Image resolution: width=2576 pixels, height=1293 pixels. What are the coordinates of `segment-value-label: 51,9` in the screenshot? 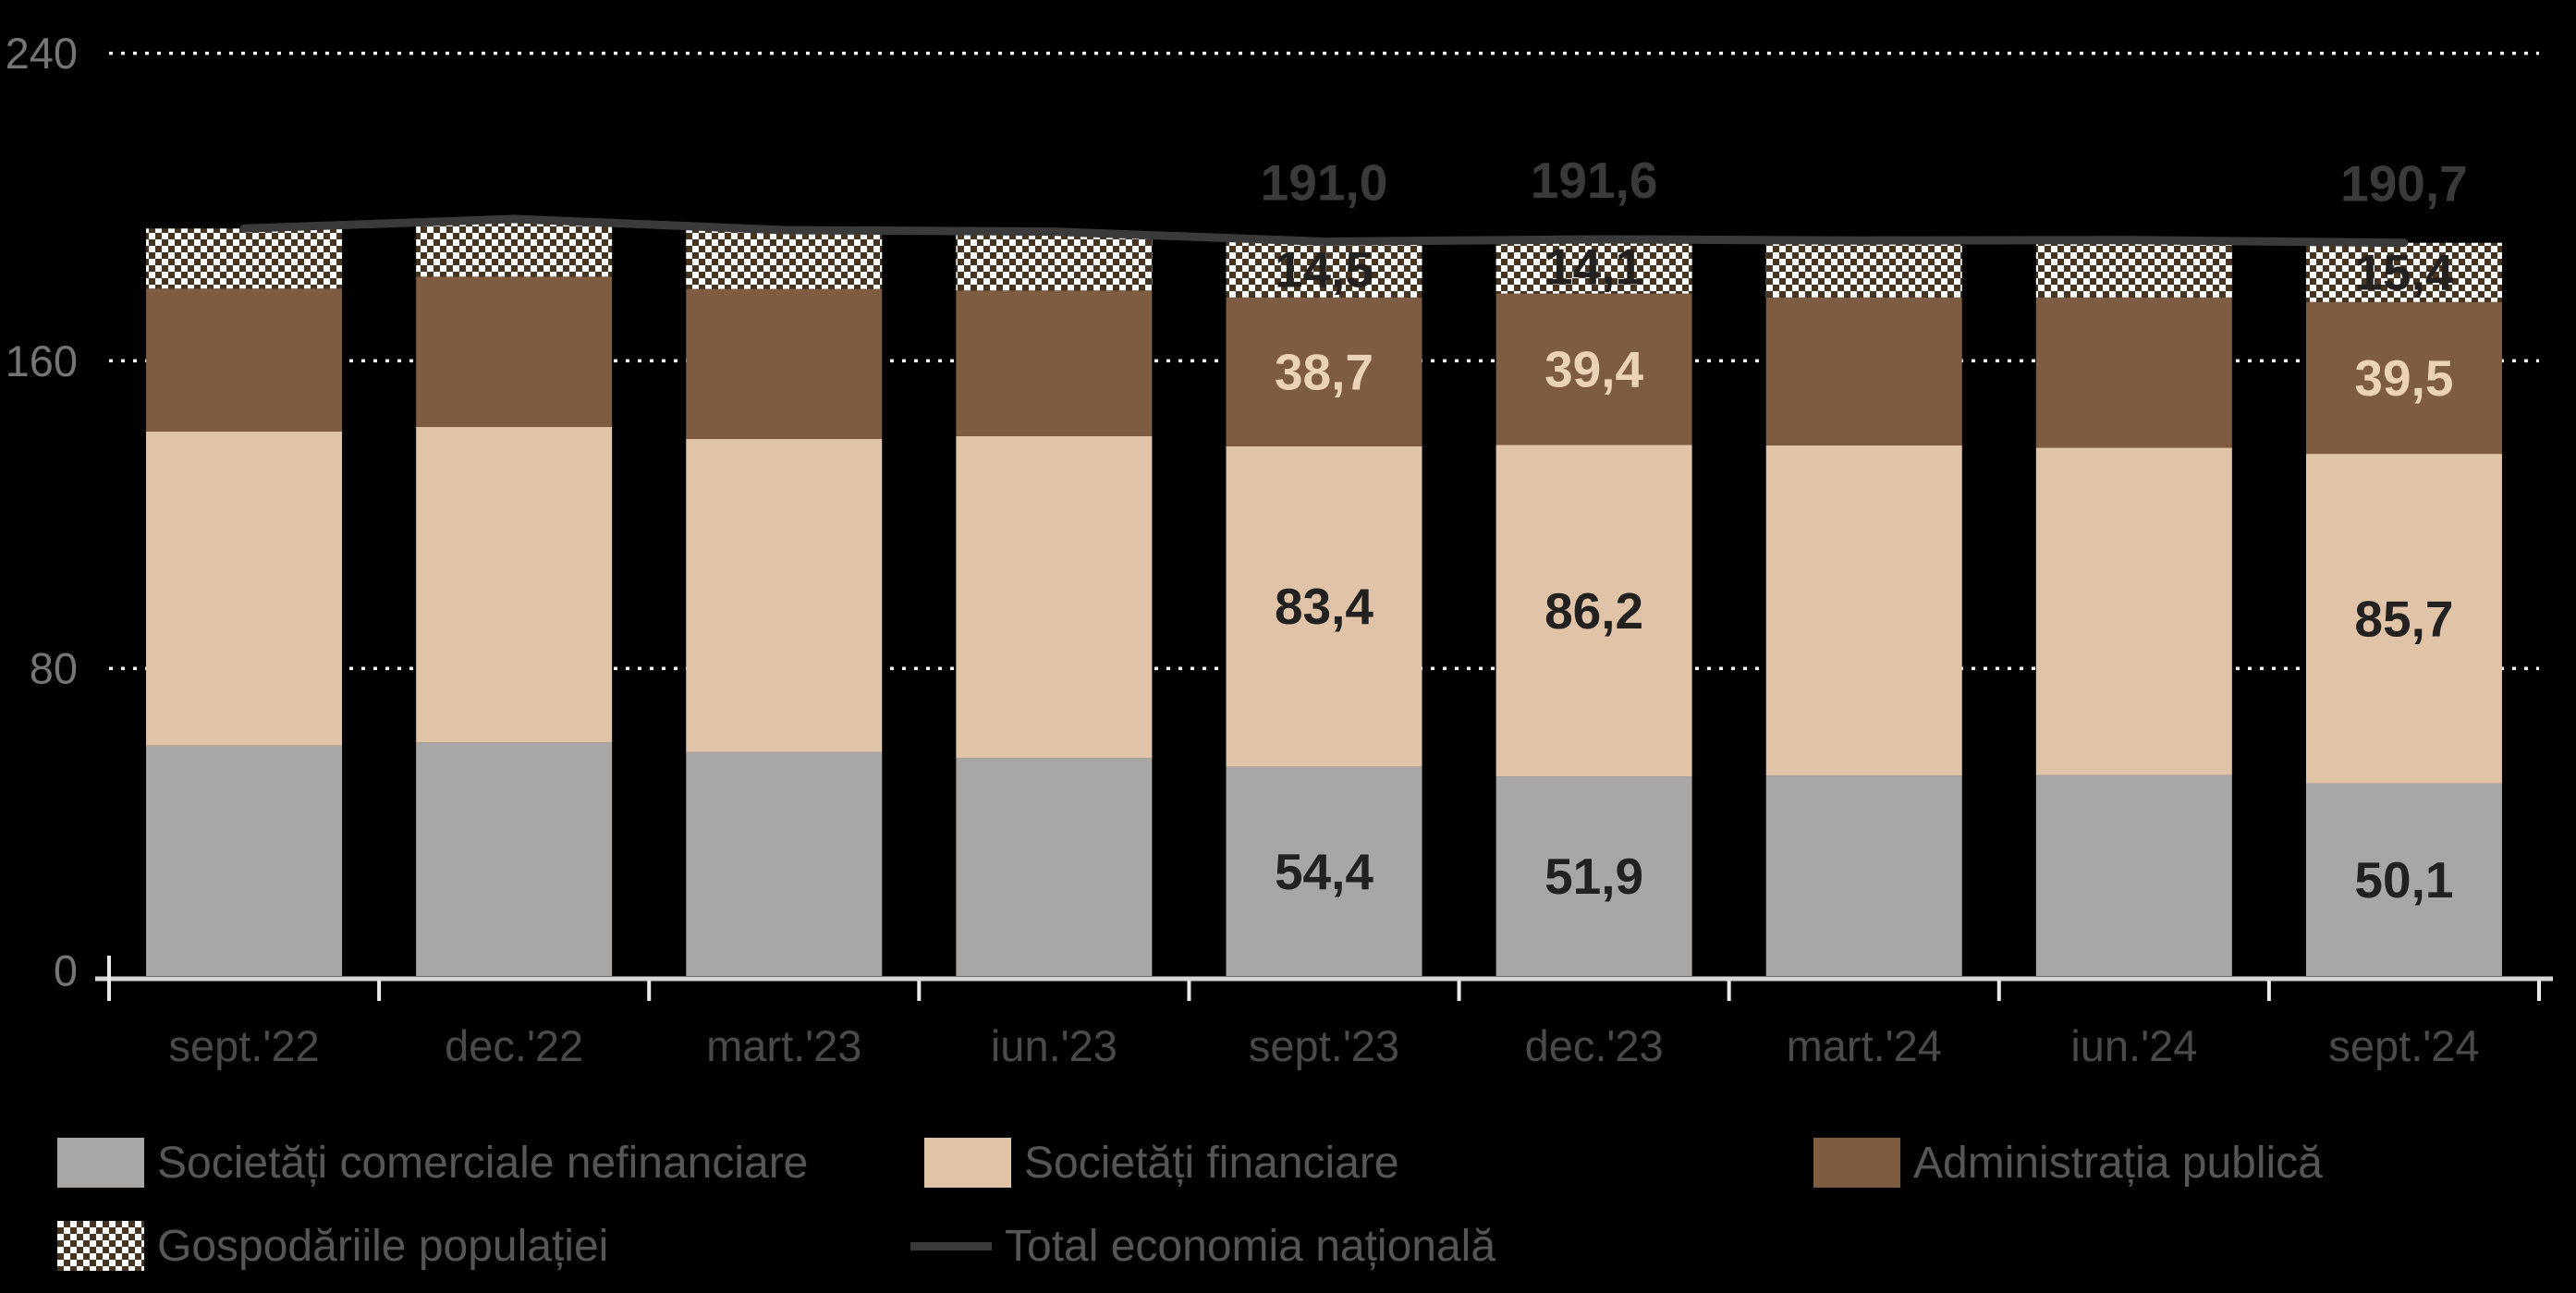 It's located at (1593, 876).